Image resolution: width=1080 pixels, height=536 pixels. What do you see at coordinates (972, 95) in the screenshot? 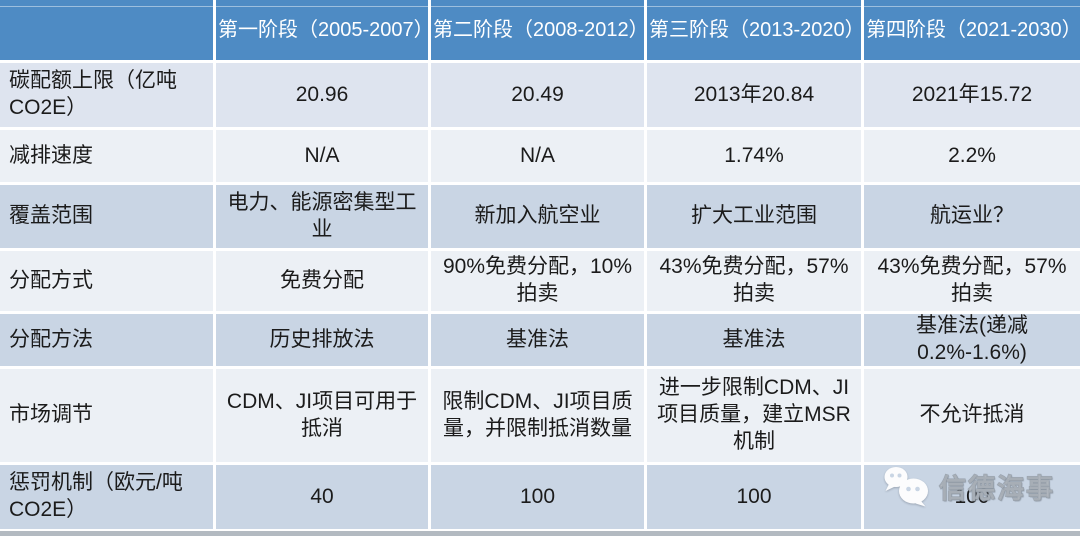
I see `table-cell: 2021年15.72` at bounding box center [972, 95].